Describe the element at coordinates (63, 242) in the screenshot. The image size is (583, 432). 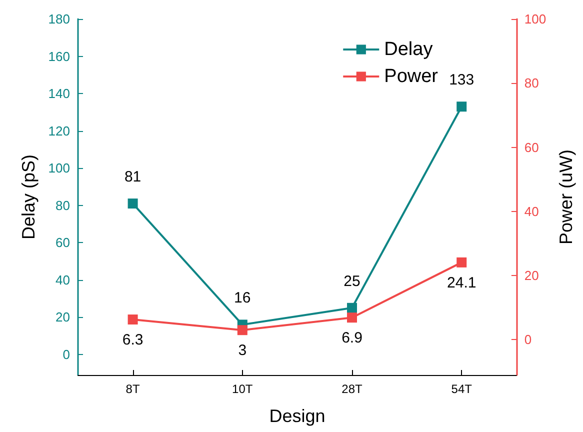
I see `y-tick-label: 60` at that location.